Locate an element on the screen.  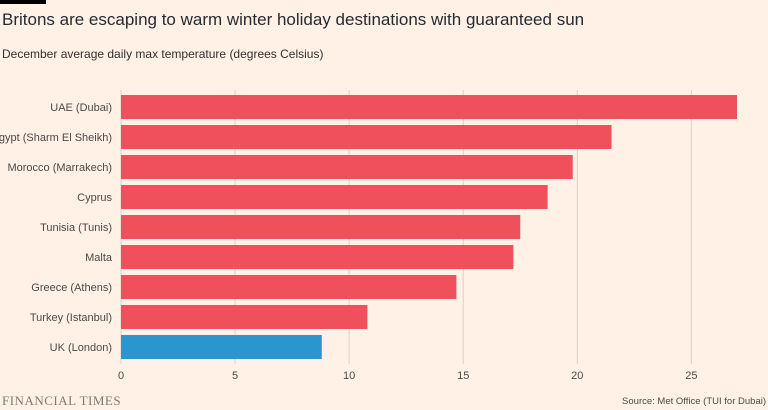
category-label: Greece (Athens) is located at coordinates (71, 288).